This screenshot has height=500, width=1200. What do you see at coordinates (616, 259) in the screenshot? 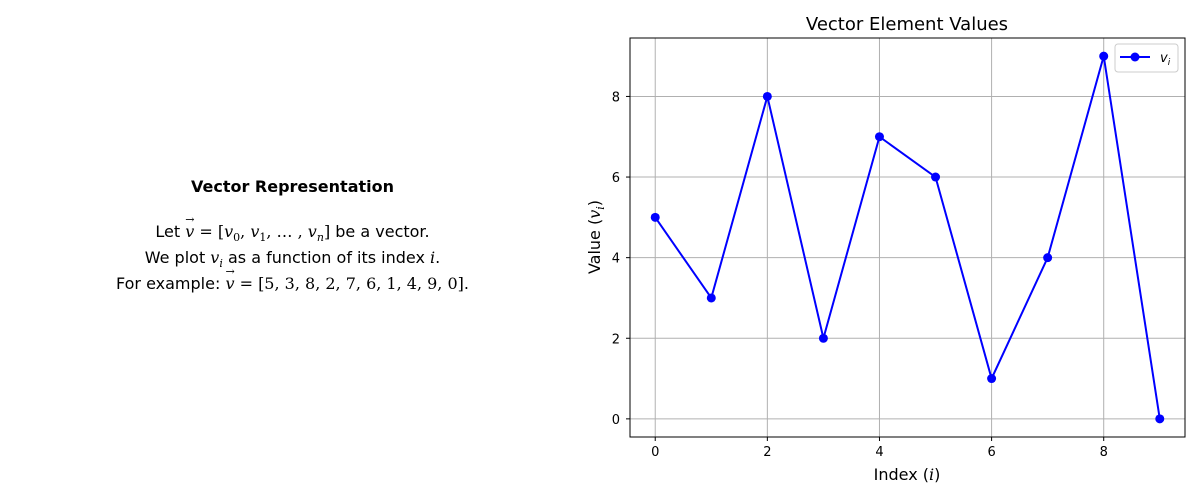
I see `y-tick-label: 4` at bounding box center [616, 259].